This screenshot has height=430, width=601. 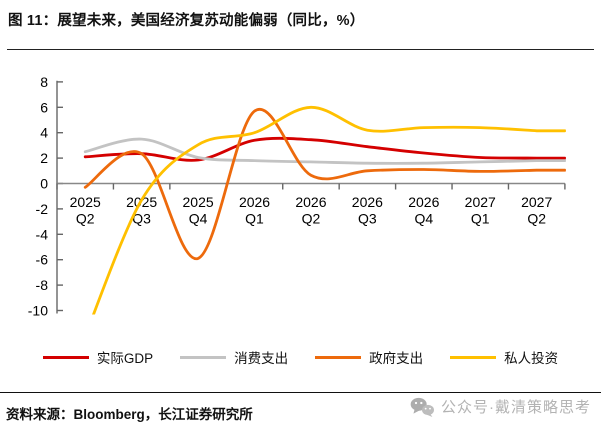 I want to click on y-tick-label: 2, so click(x=44, y=158).